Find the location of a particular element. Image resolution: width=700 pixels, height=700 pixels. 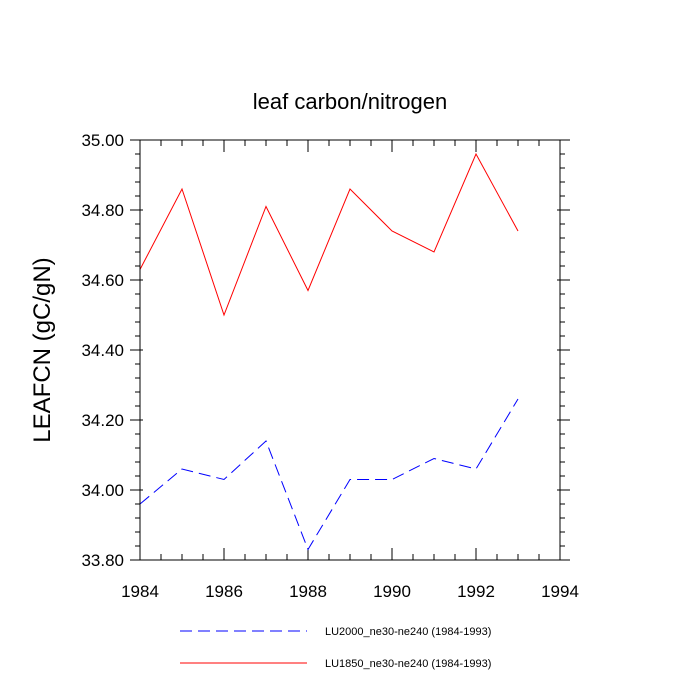

y-tick-label: 34.60 is located at coordinates (102, 280).